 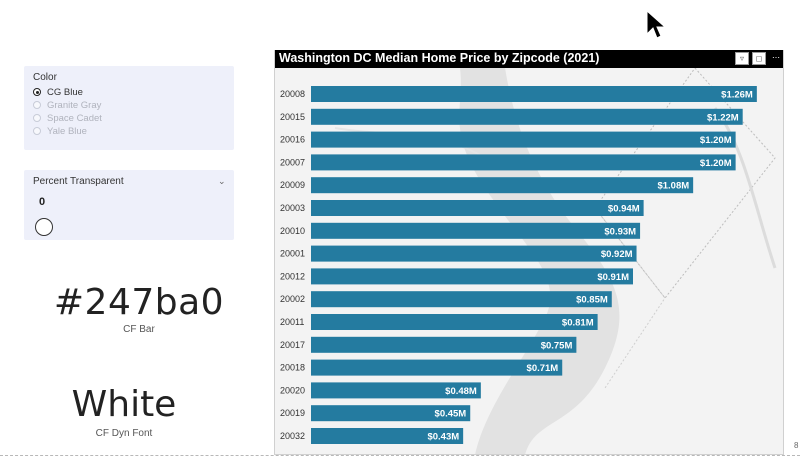 What do you see at coordinates (292, 436) in the screenshot?
I see `category-tick-label: 20032` at bounding box center [292, 436].